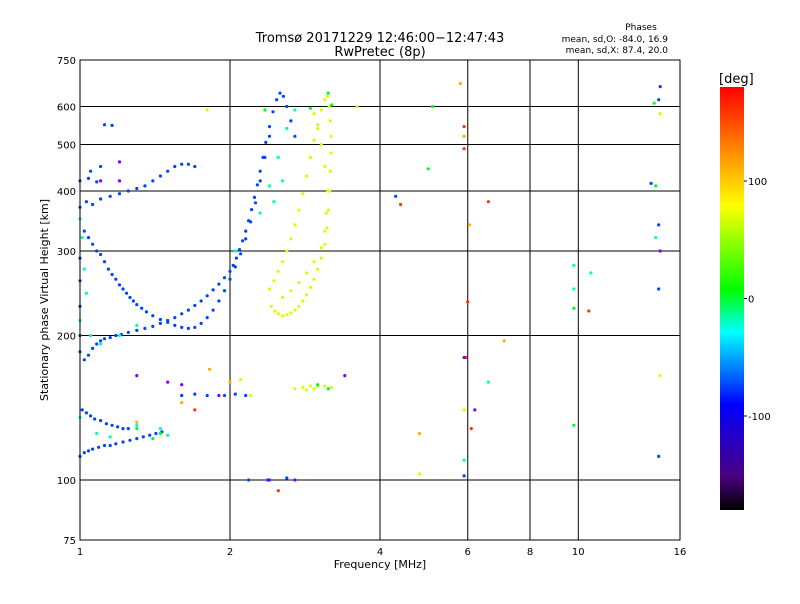 This screenshot has height=604, width=800. What do you see at coordinates (680, 552) in the screenshot?
I see `x-tick-label: 16` at bounding box center [680, 552].